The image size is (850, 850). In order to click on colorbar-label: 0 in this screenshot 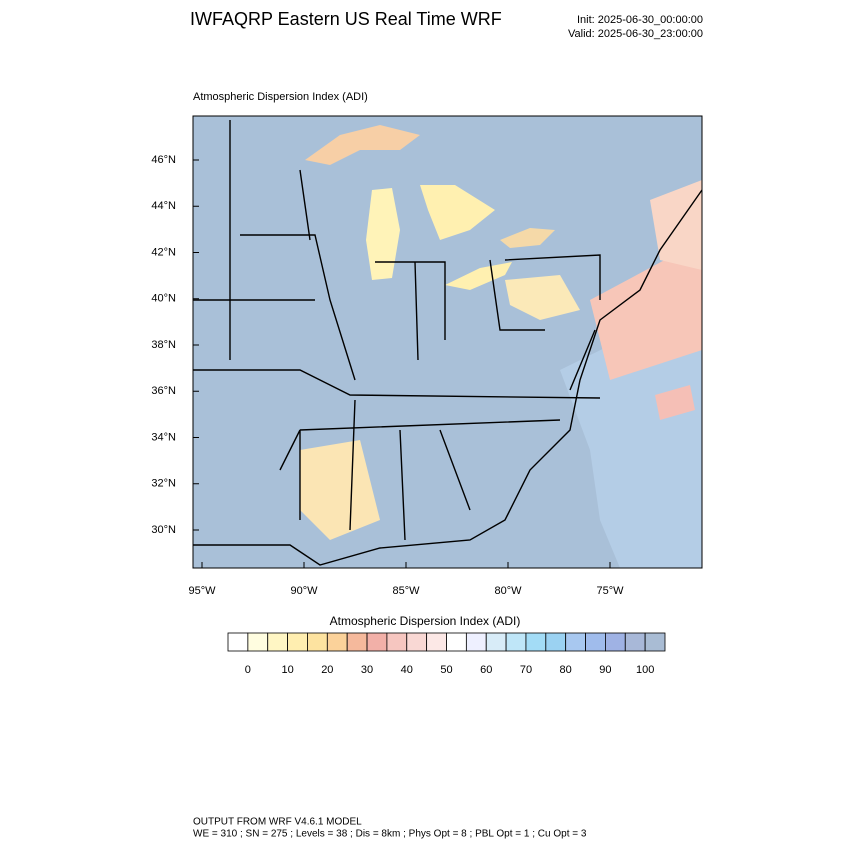, I will do `click(248, 670)`.